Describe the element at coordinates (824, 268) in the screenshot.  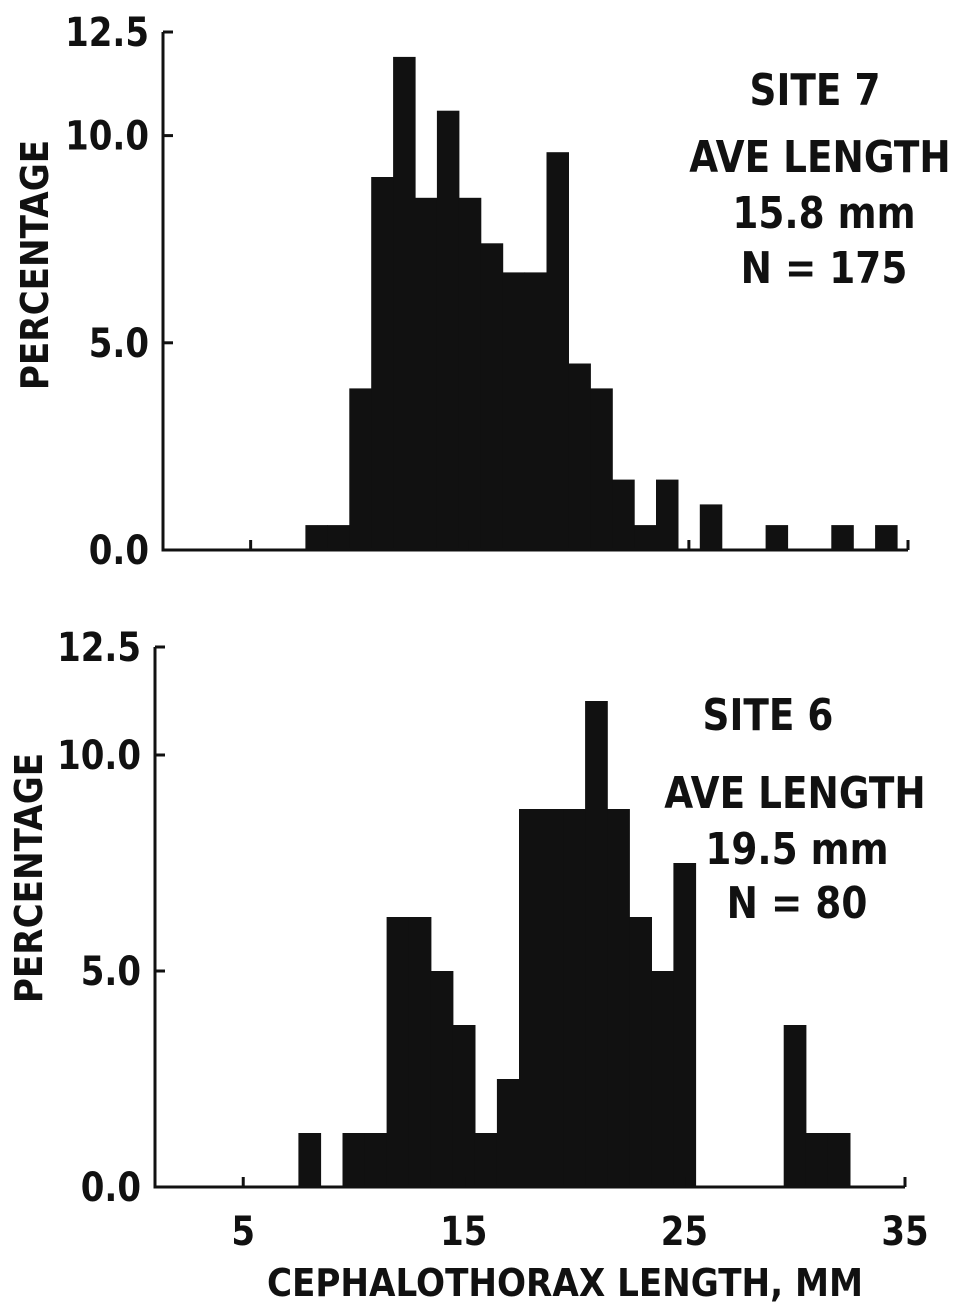
I see `top-annotation-n: N = 175` at that location.